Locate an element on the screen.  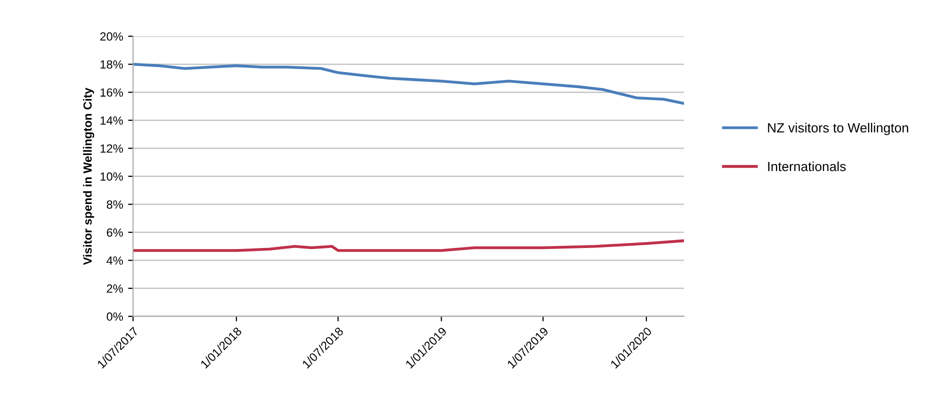
y-tick-label: 8% is located at coordinates (114, 204).